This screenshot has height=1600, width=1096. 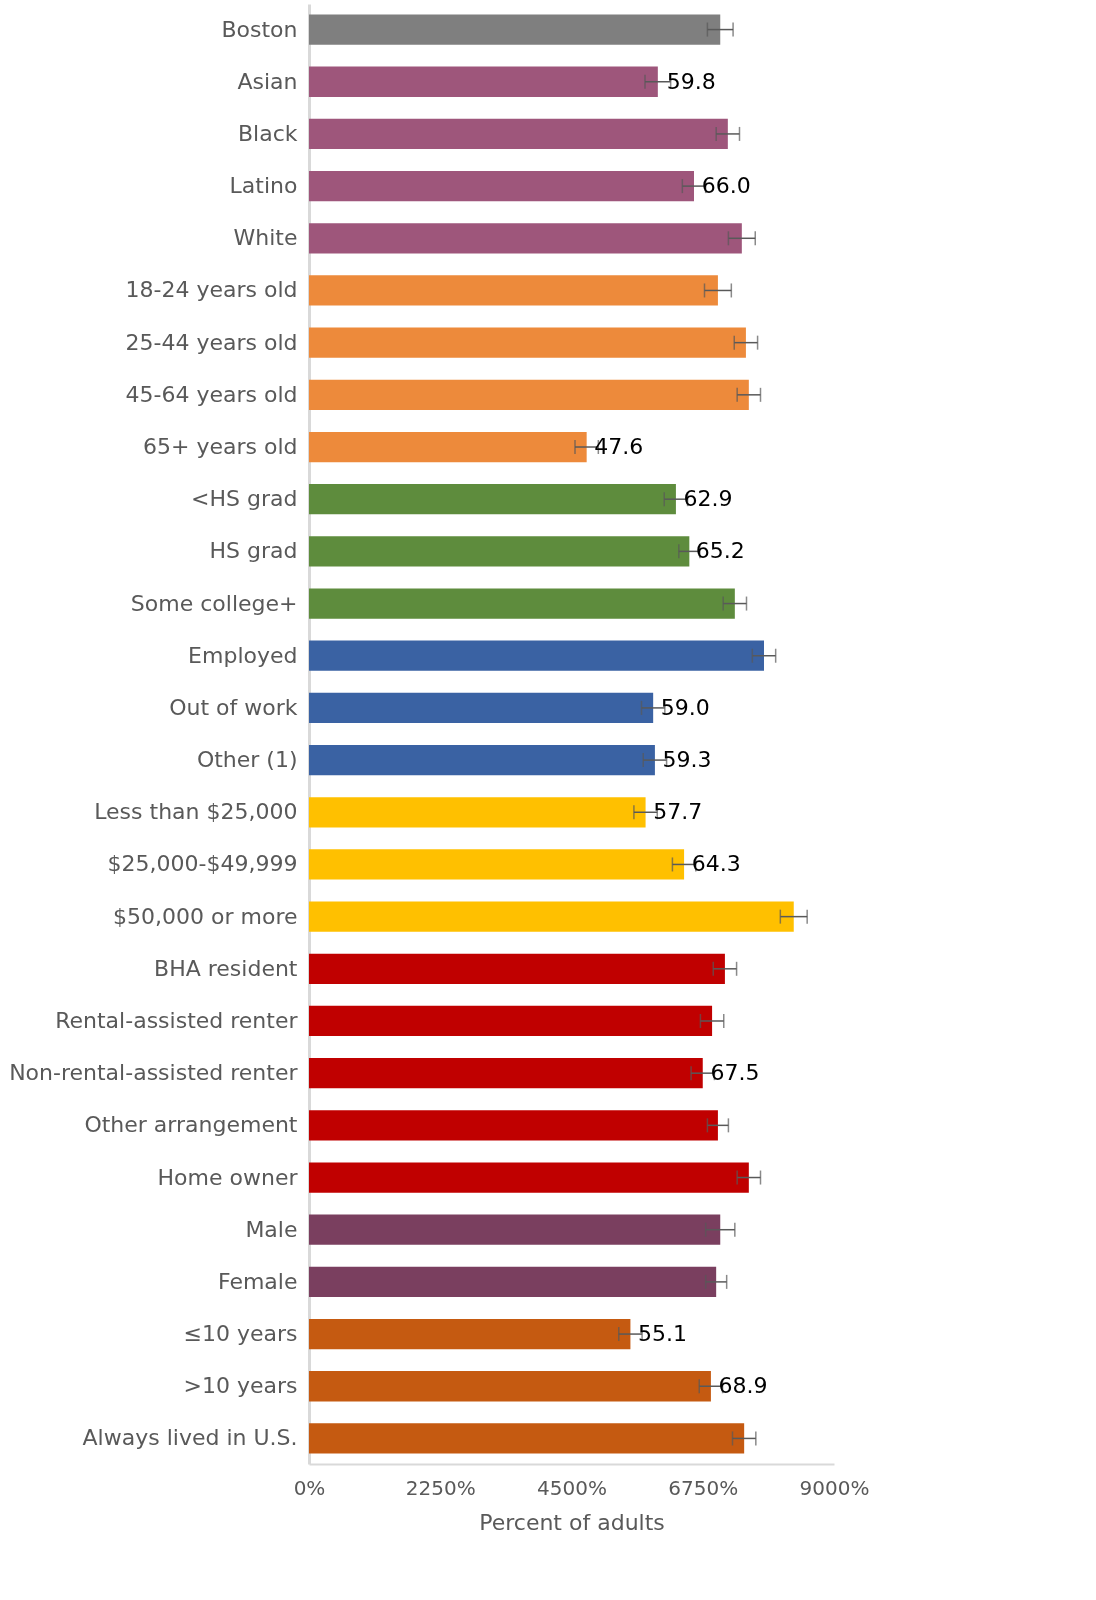 I want to click on data-label: 59.3, so click(x=687, y=760).